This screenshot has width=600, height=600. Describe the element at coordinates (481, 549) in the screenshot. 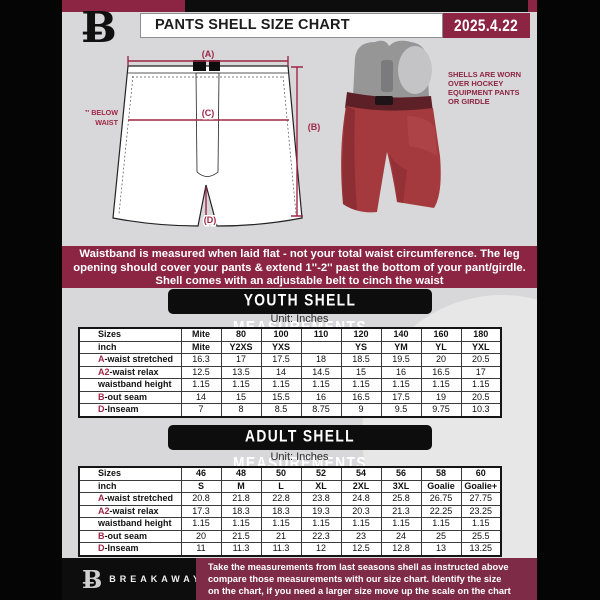

I see `cell: 13.25` at that location.